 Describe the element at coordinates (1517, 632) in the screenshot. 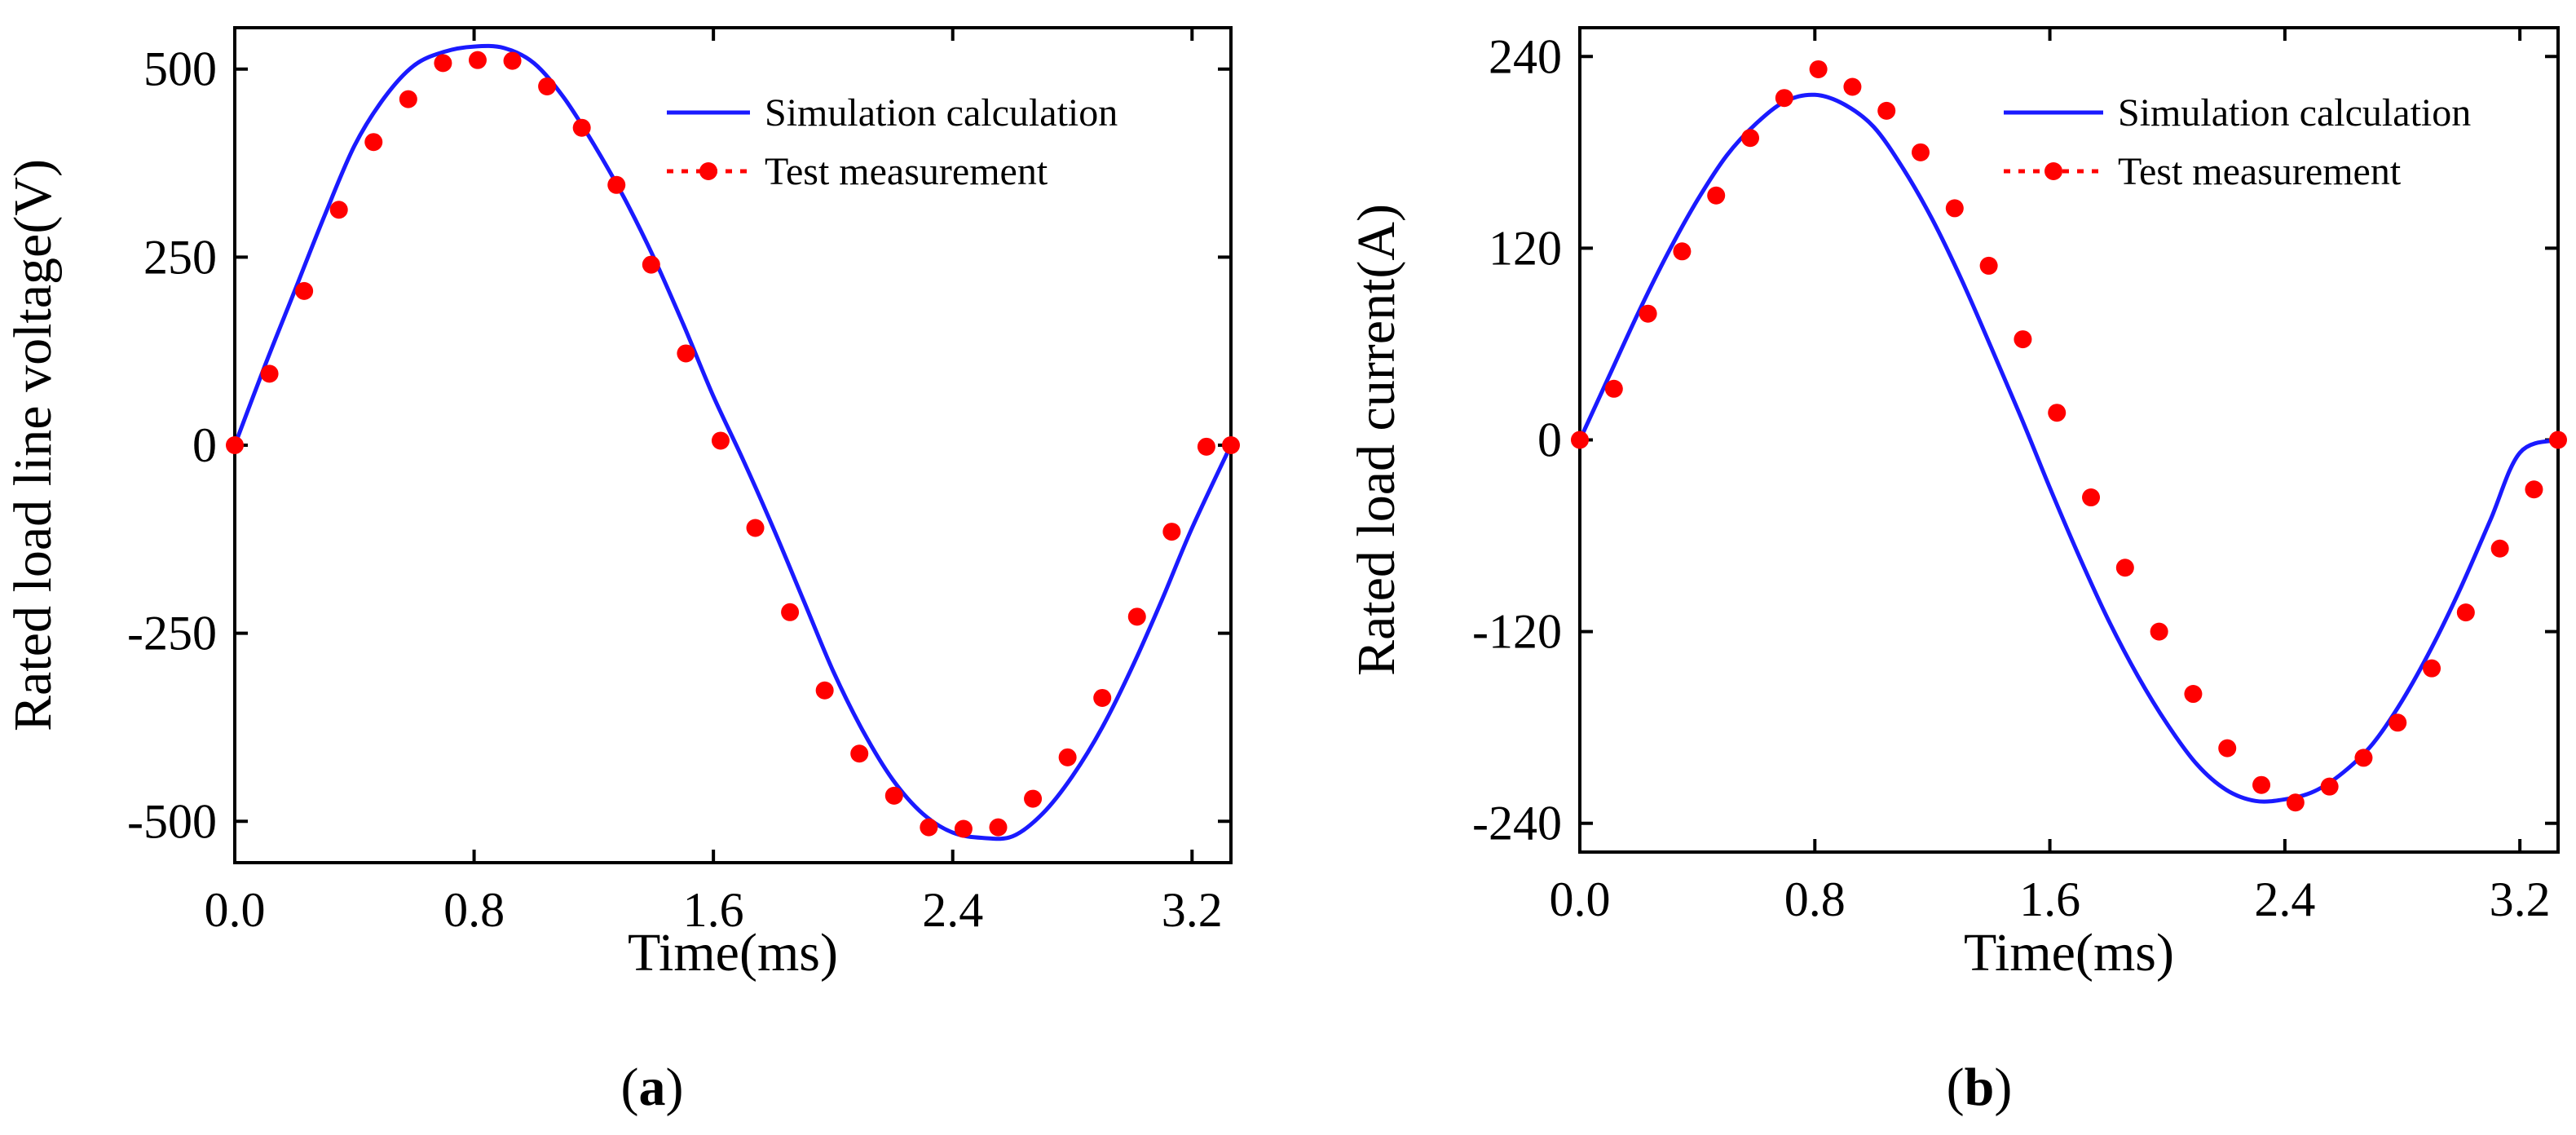

I see `y-tick-label: -120` at that location.